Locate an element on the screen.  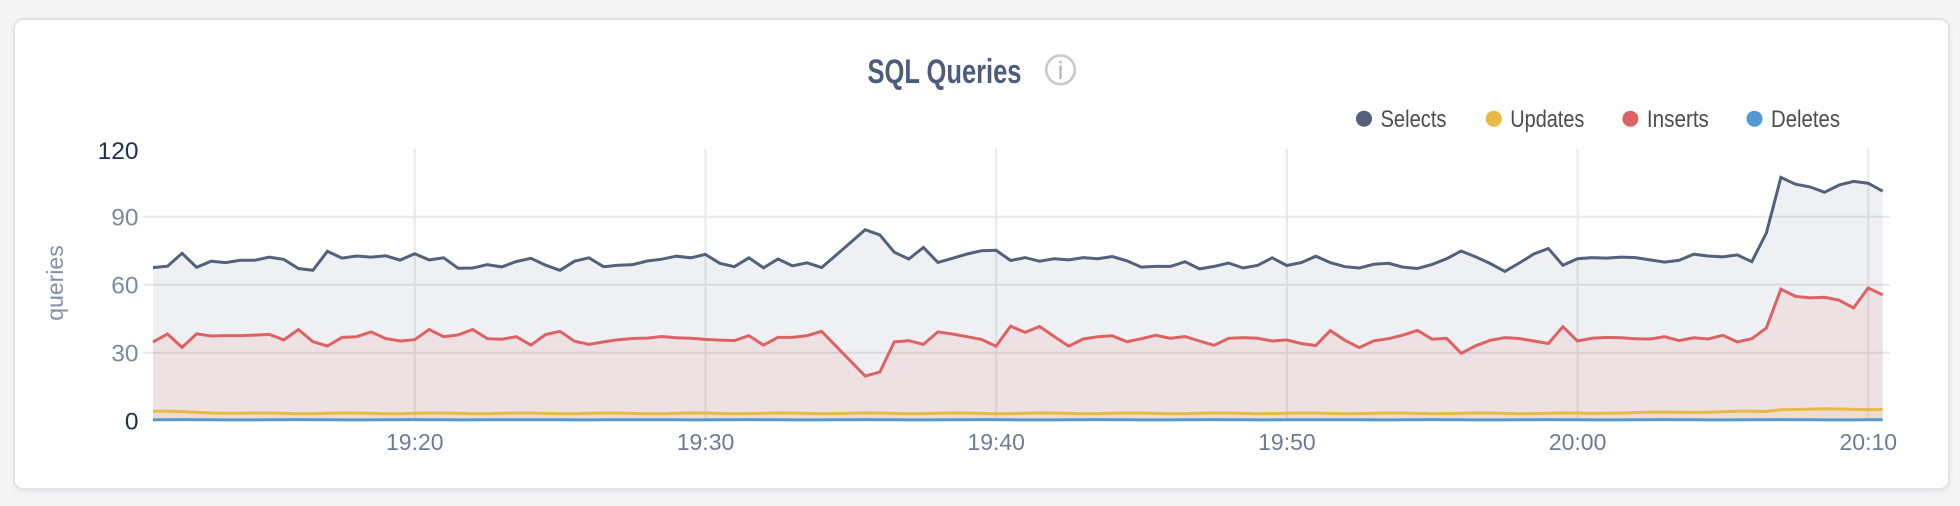
svg-text: SQL Queries is located at coordinates (945, 72).